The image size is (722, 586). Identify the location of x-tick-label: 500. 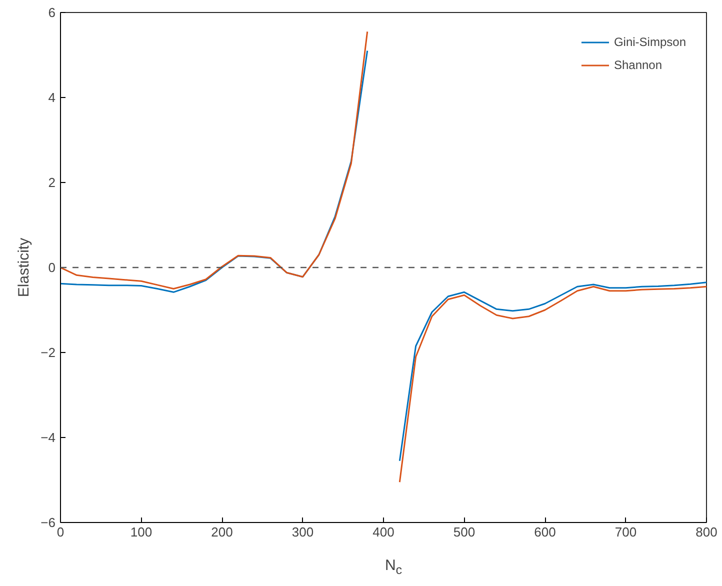
(464, 532).